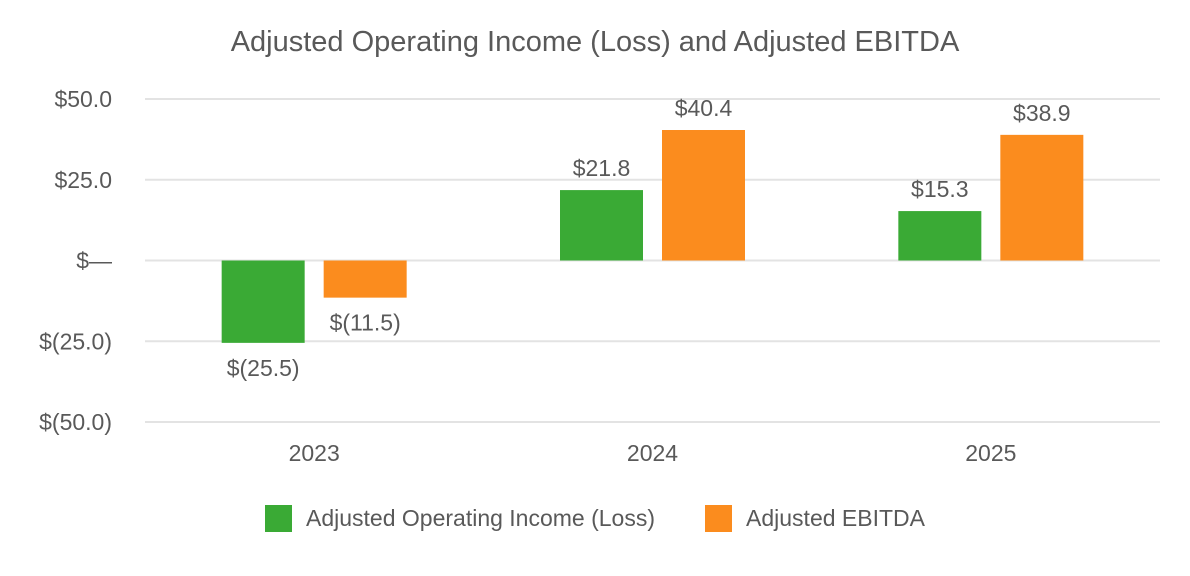  I want to click on data-label: $(25.5), so click(263, 368).